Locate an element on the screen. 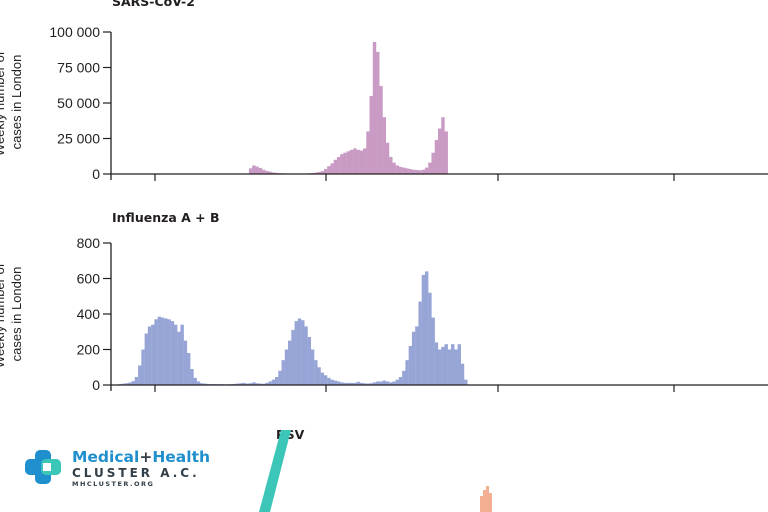  y-tick-label: 50 000 is located at coordinates (78, 103).